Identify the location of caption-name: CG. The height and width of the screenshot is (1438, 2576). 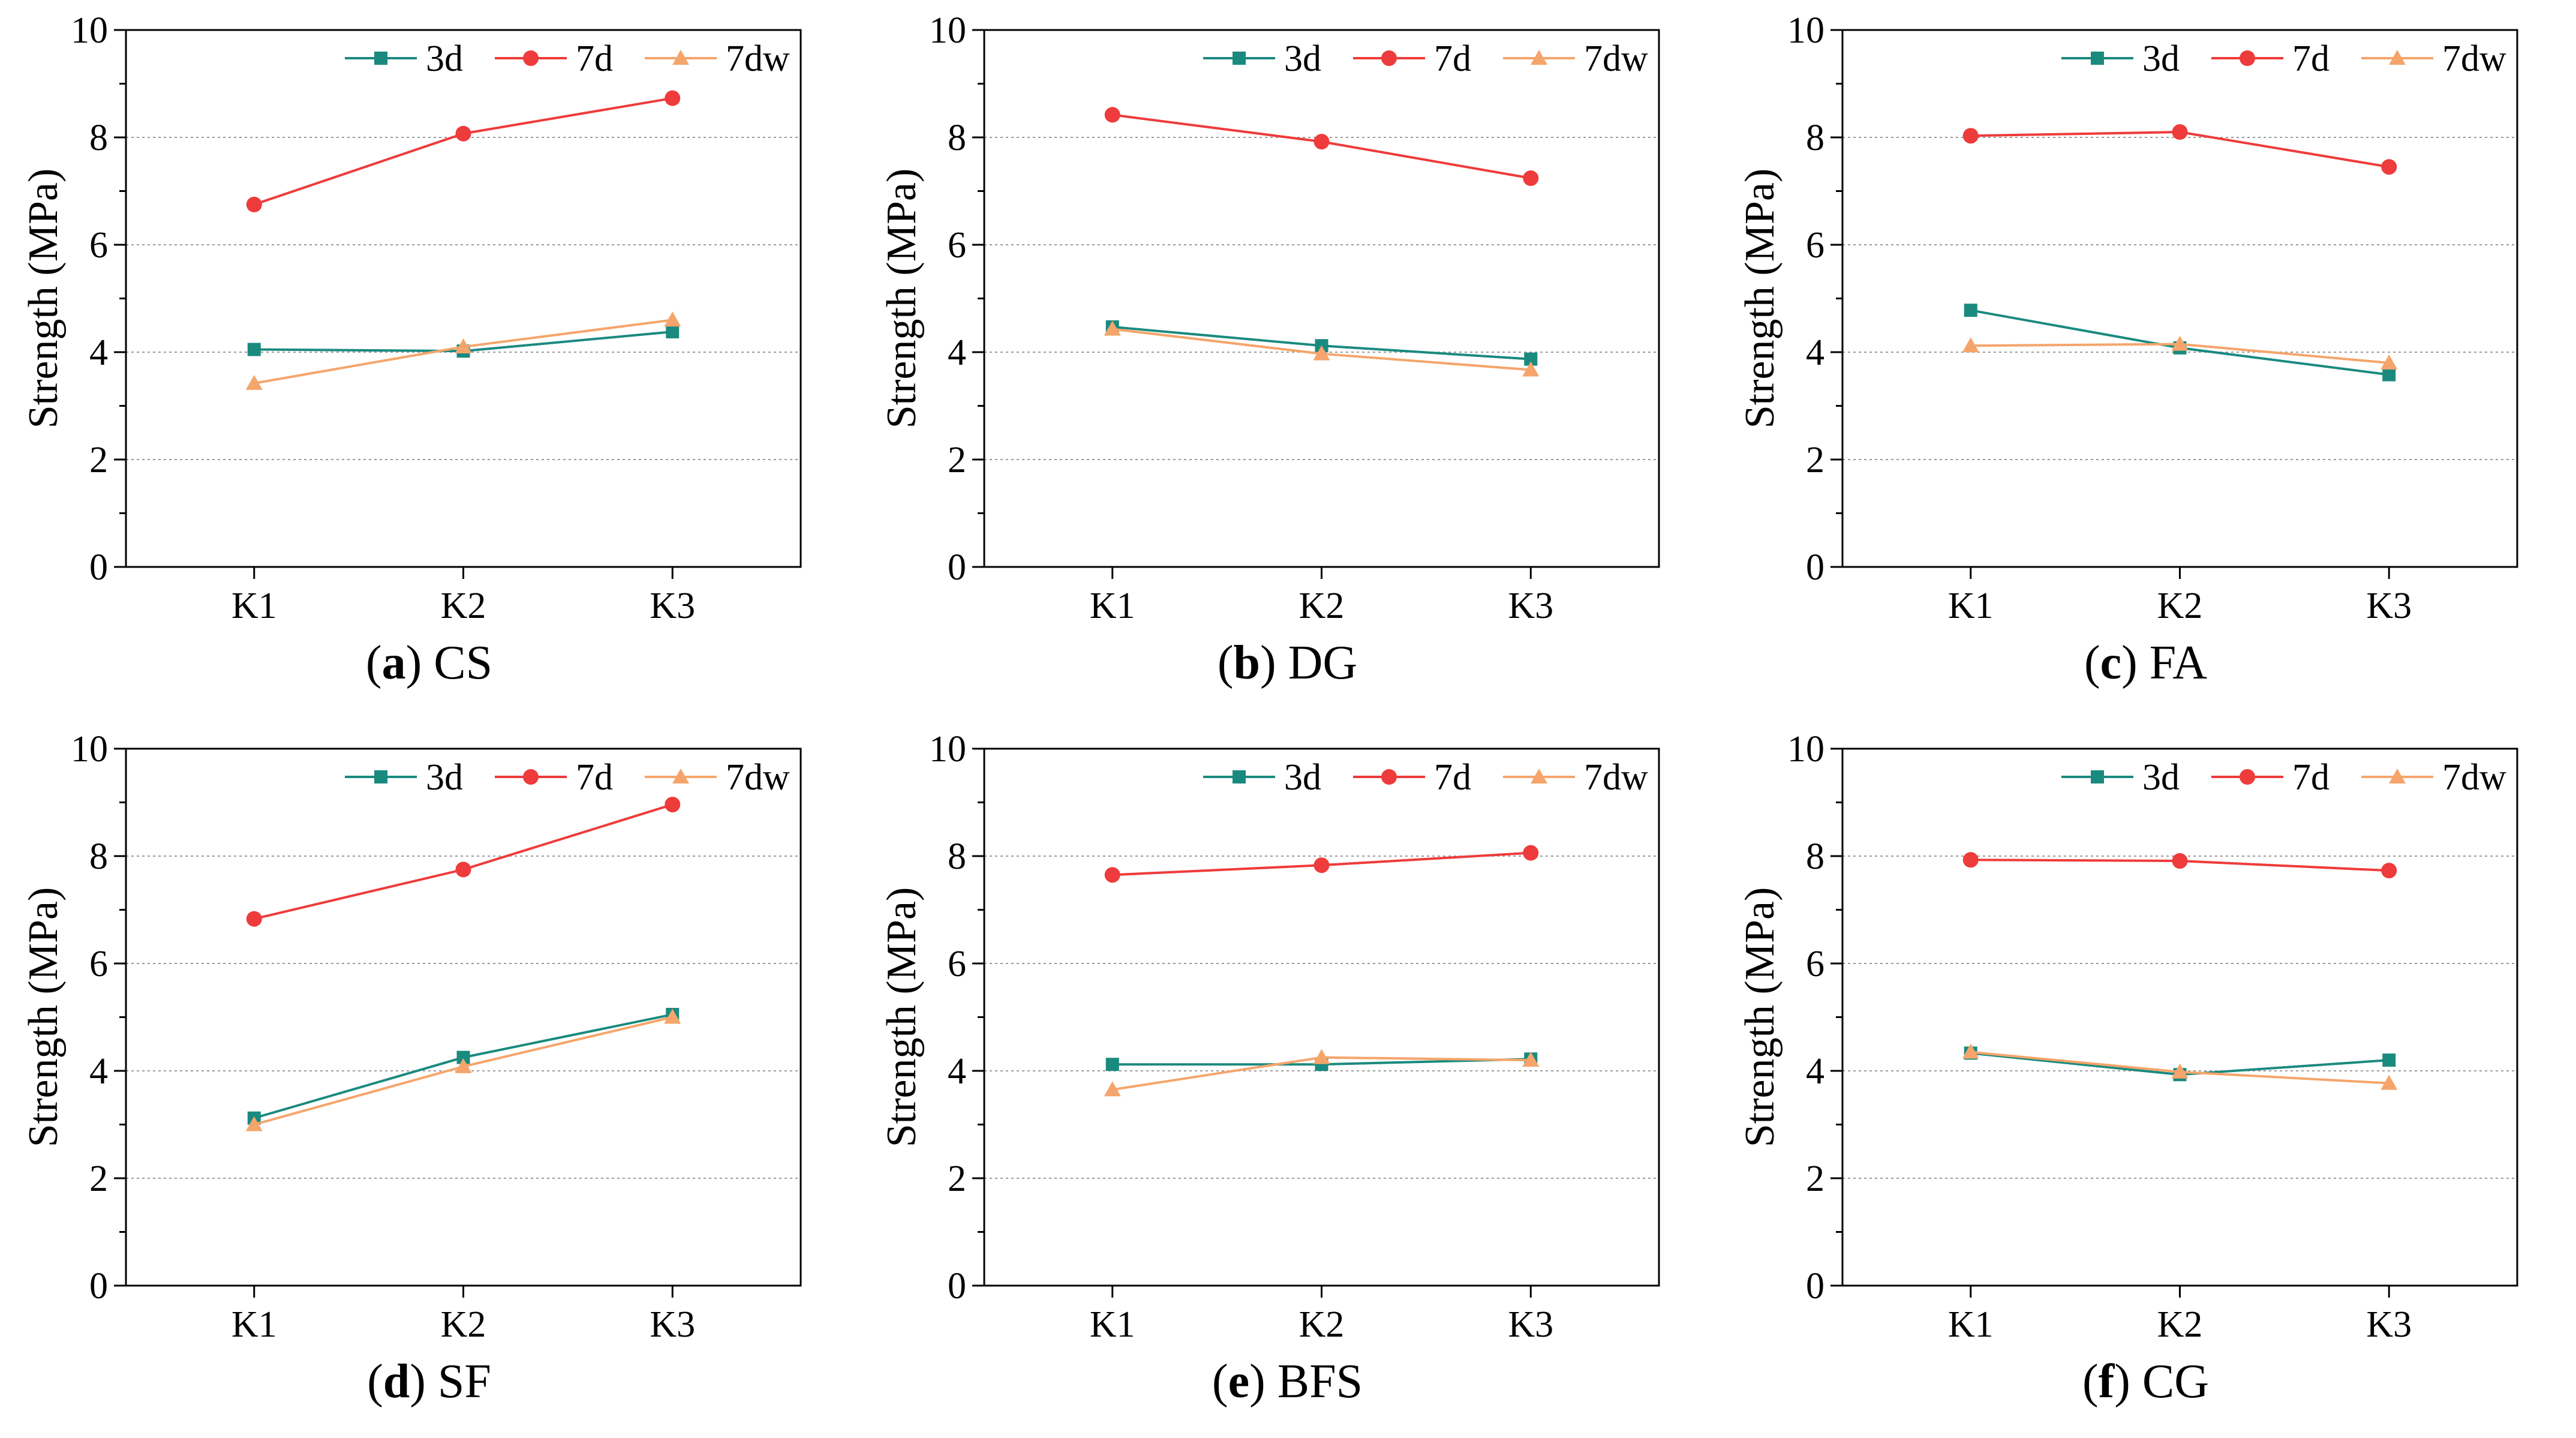
(2176, 1381).